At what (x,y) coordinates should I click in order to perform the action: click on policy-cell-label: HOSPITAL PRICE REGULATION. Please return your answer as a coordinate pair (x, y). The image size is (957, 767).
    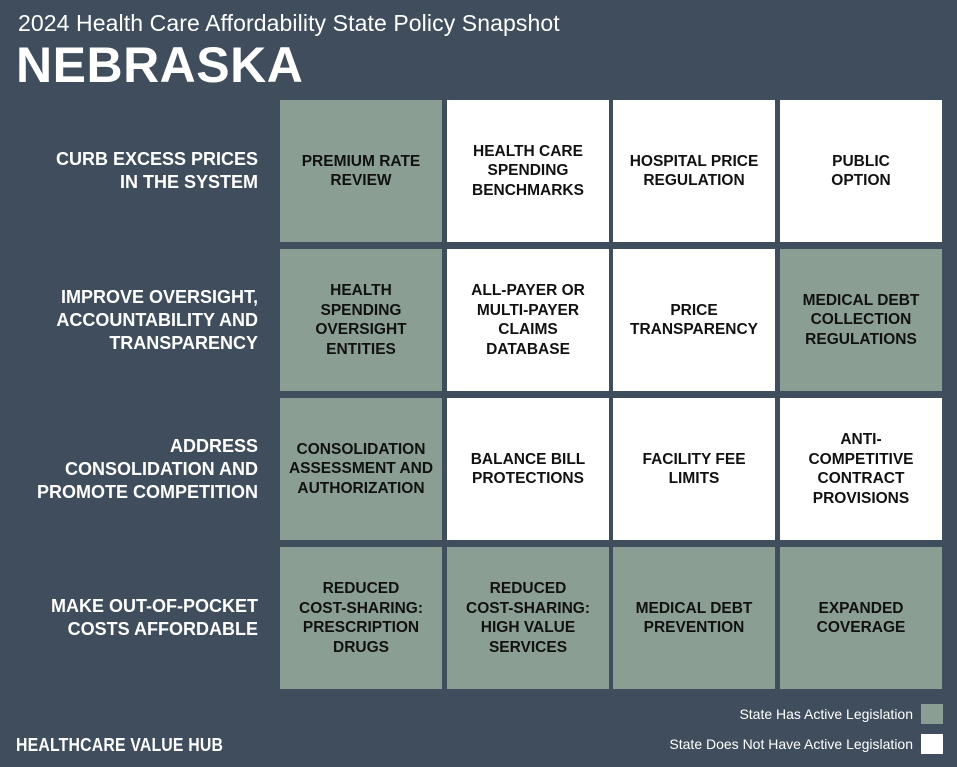
    Looking at the image, I should click on (694, 171).